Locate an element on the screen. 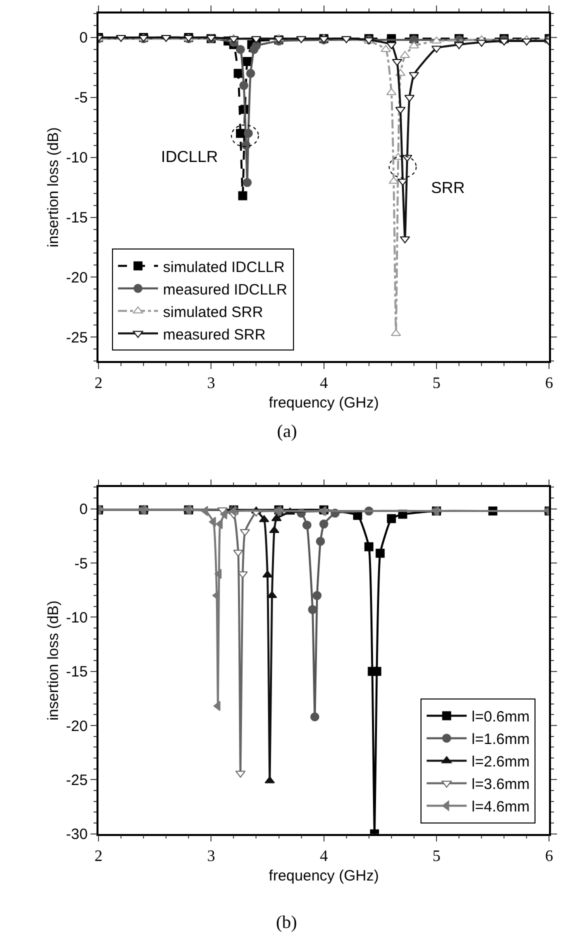 This screenshot has width=577, height=949. legend-label: measured SRR is located at coordinates (214, 335).